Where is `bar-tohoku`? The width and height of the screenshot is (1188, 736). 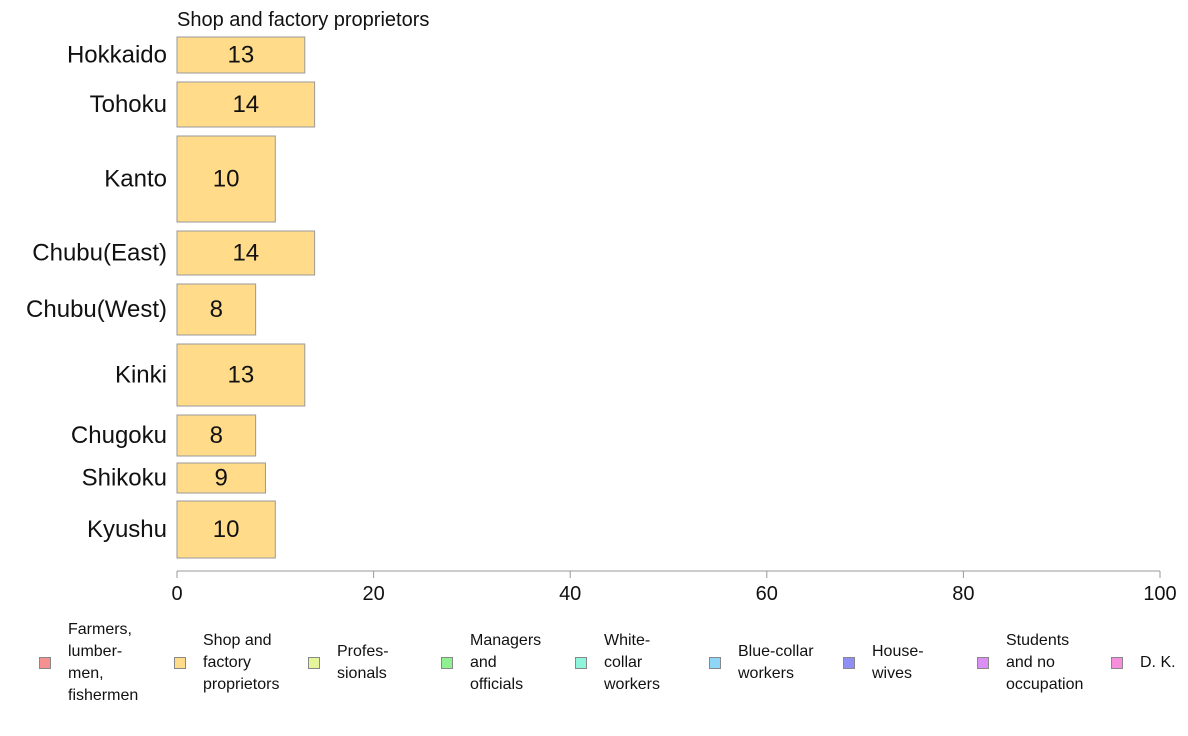 bar-tohoku is located at coordinates (246, 104).